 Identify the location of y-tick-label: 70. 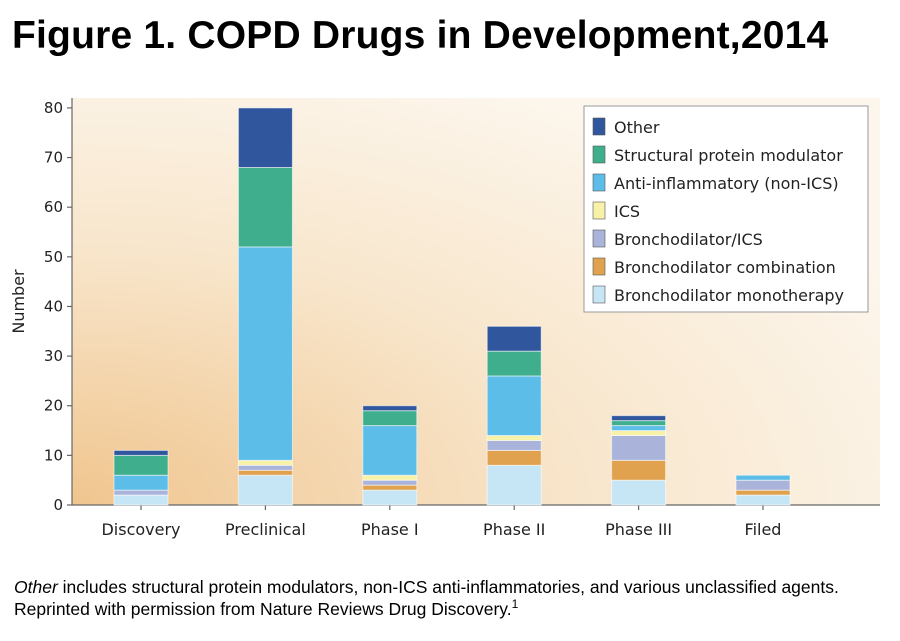
(53, 158).